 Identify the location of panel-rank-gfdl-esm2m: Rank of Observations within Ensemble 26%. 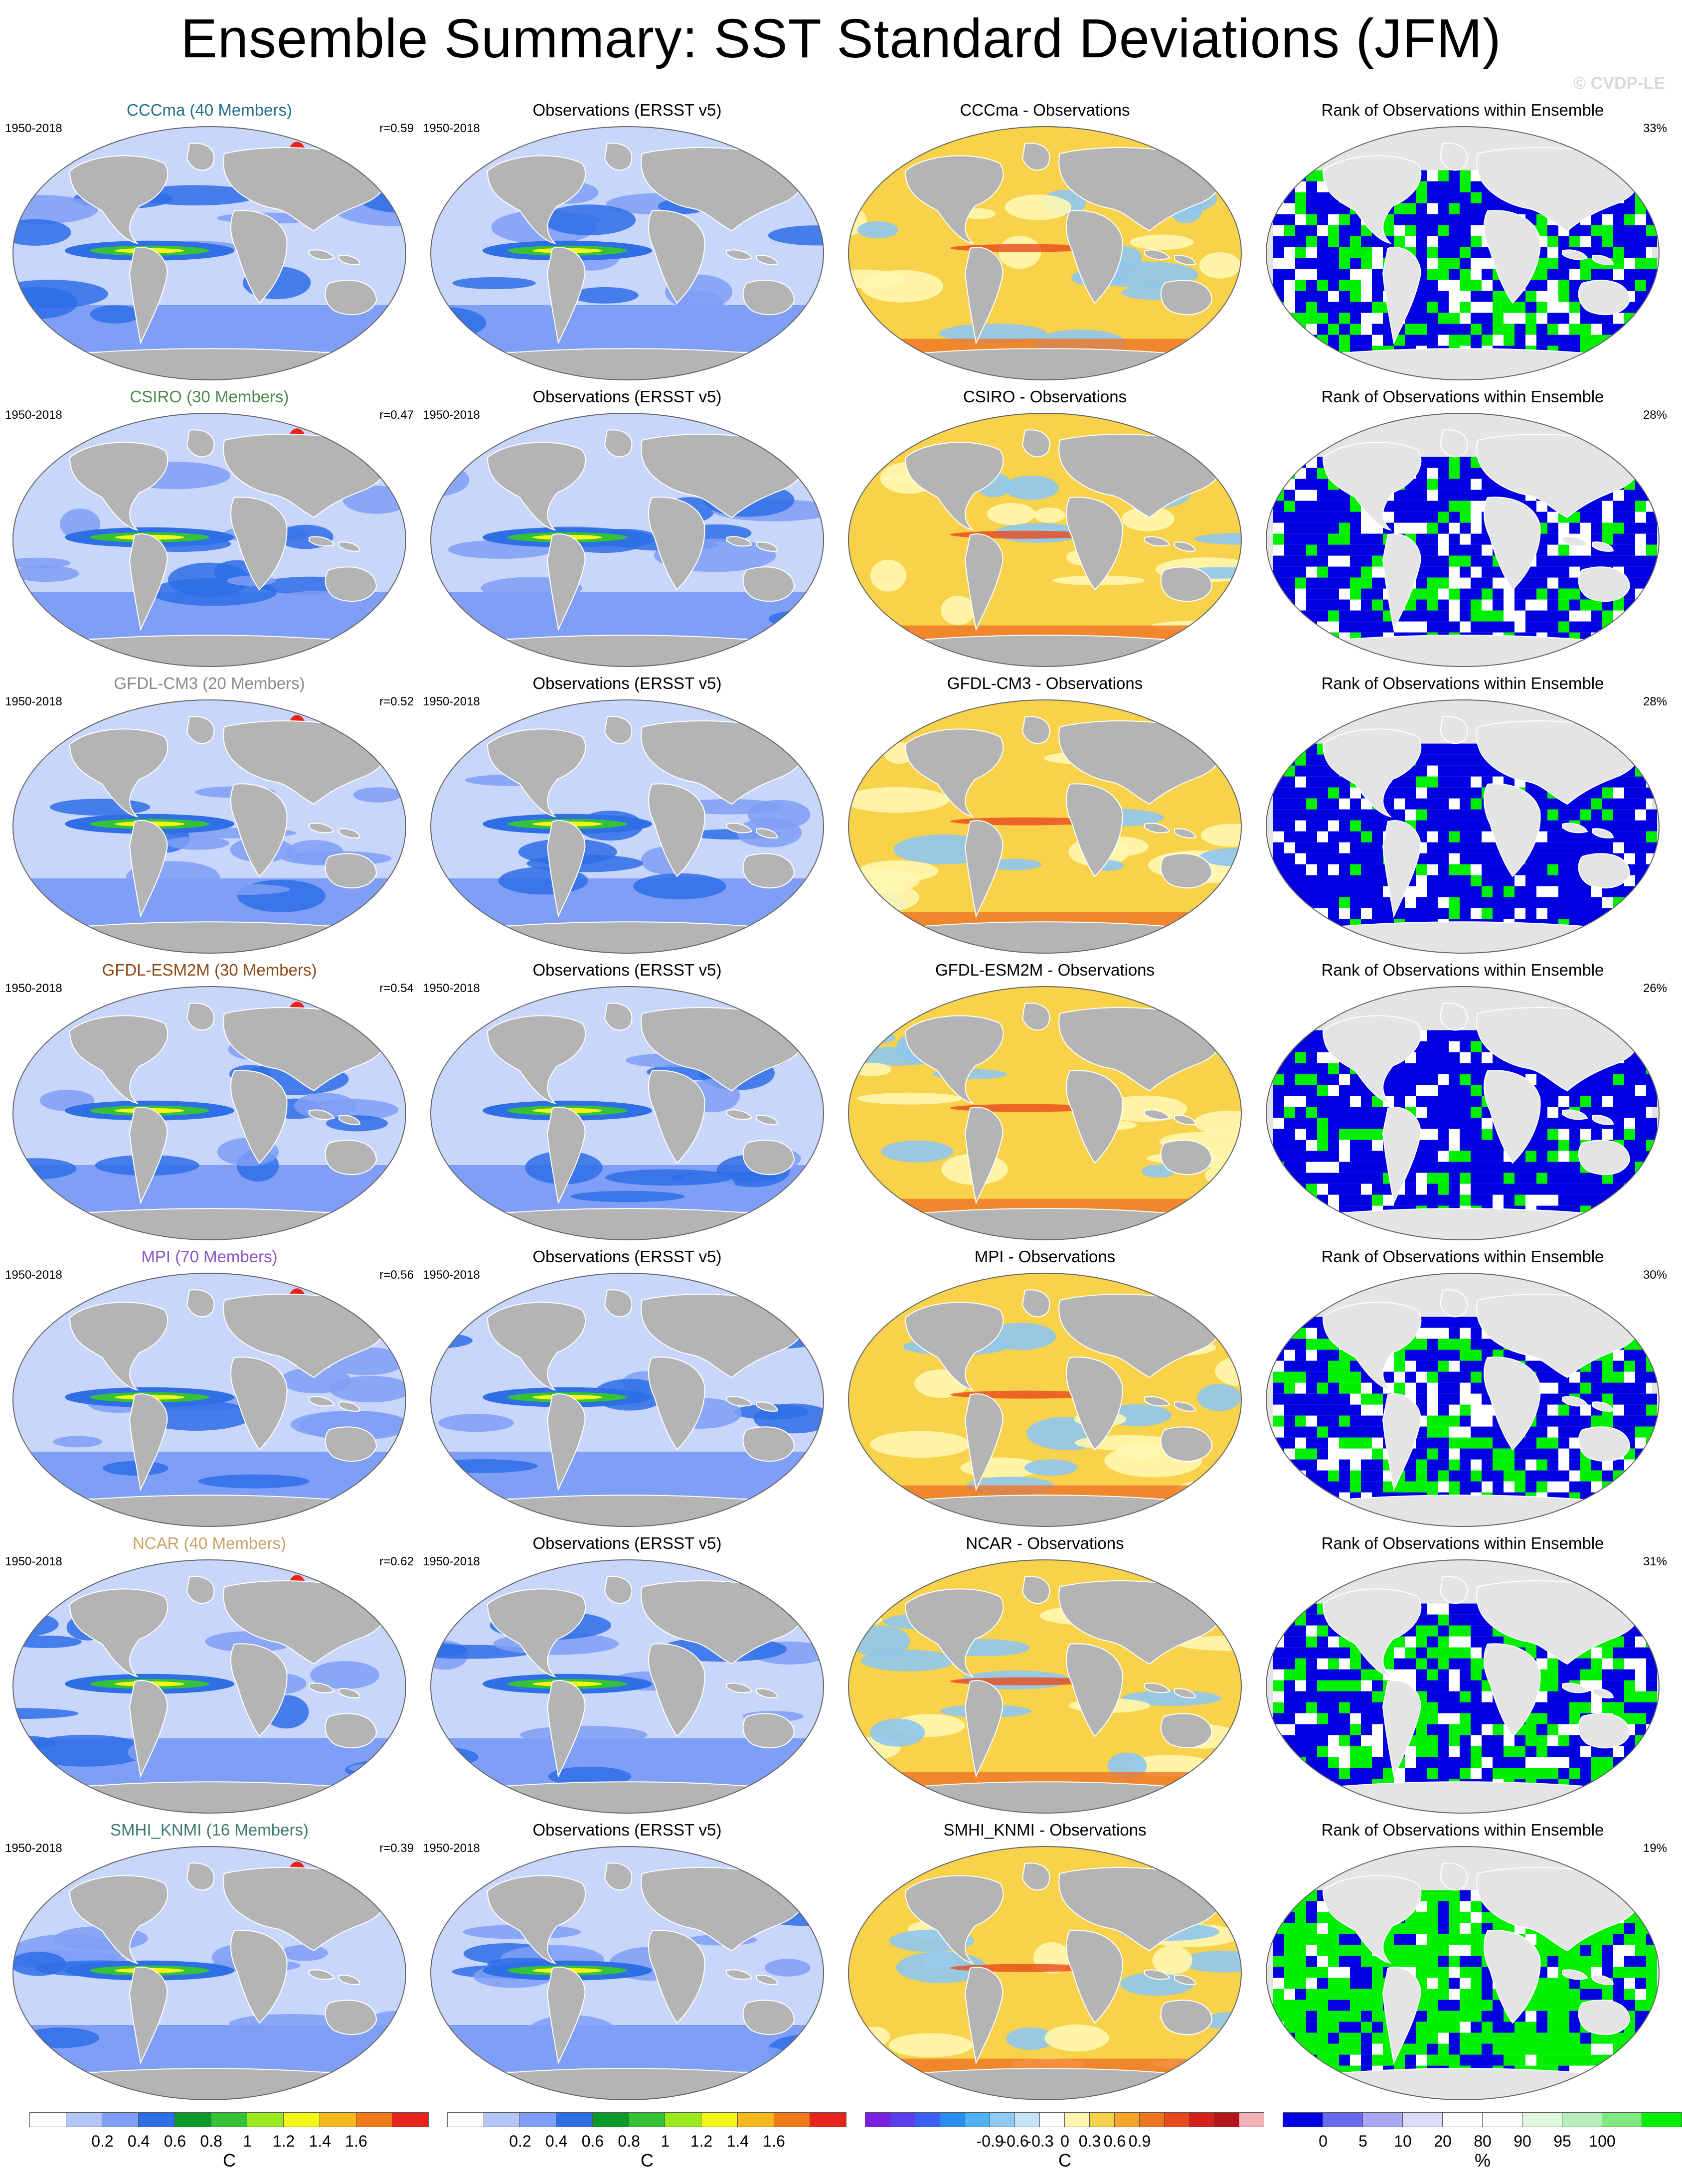
(1462, 1102).